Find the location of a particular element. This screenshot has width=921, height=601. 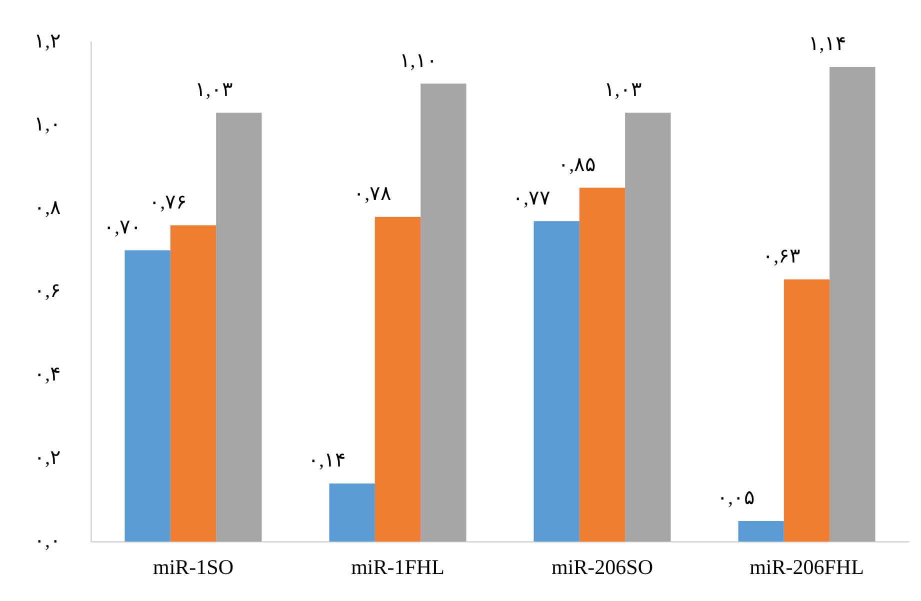

y-tick-label: ۱,۲ is located at coordinates (47, 41).